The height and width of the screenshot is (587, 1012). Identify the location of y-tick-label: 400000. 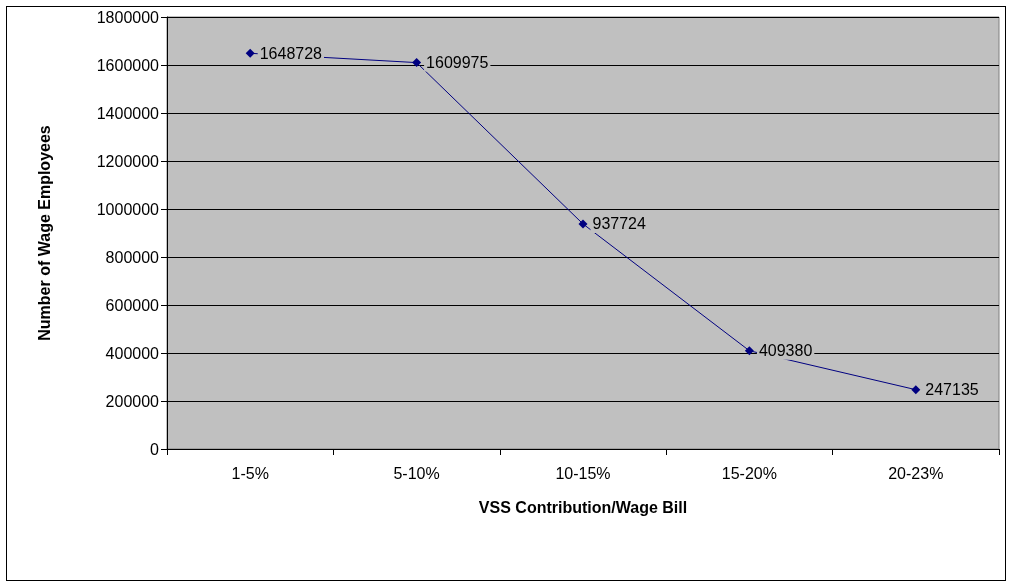
(132, 353).